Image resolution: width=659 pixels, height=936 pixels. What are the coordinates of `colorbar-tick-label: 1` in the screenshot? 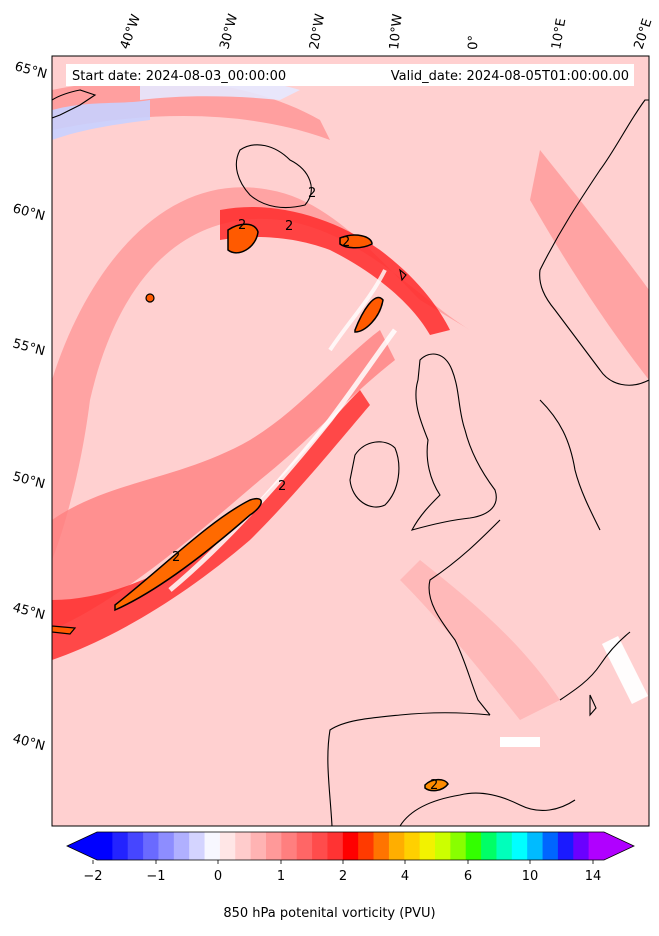 It's located at (281, 876).